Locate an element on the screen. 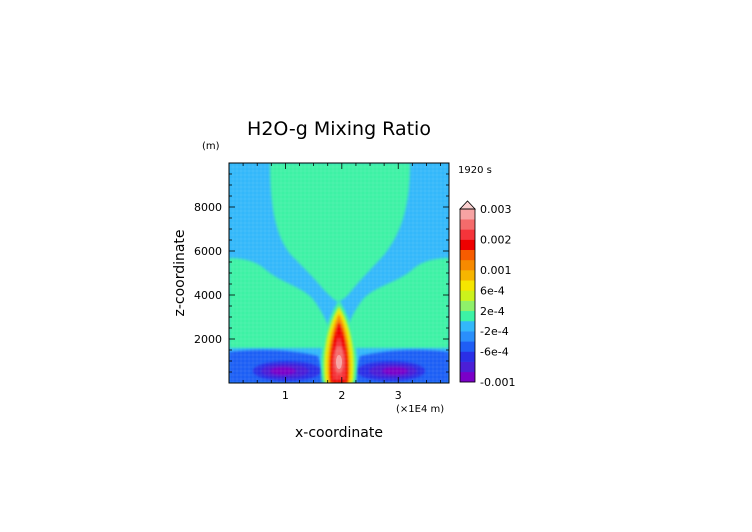 The image size is (752, 532). colorbar: 0.003 0.002 0.001 6e-4 2e-4 -2e-4 -6e-4 -0.001 is located at coordinates (487, 294).